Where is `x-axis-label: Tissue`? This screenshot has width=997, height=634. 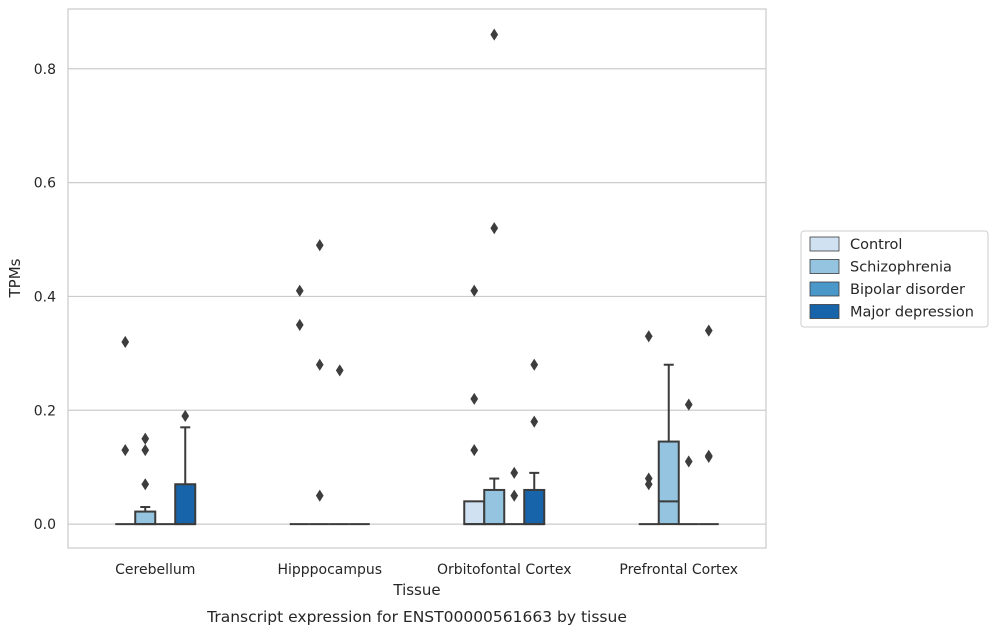
x-axis-label: Tissue is located at coordinates (416, 590).